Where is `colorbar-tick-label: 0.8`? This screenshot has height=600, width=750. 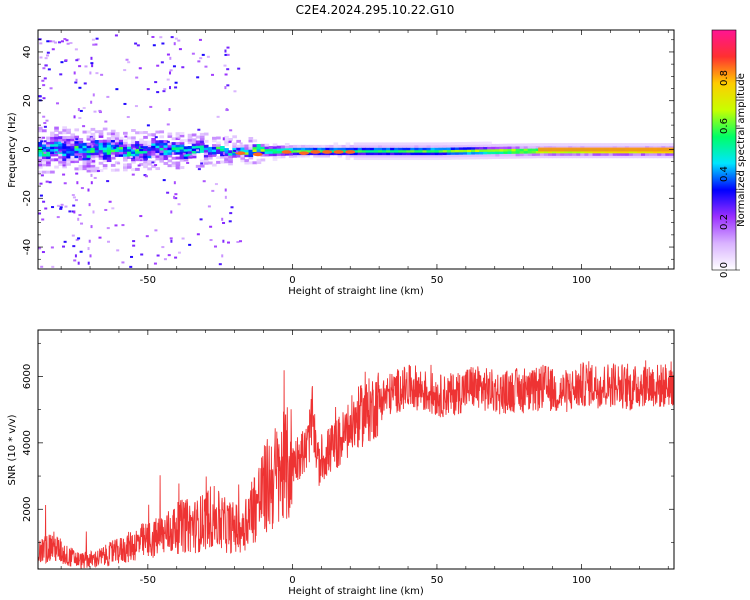 colorbar-tick-label: 0.8 is located at coordinates (724, 78).